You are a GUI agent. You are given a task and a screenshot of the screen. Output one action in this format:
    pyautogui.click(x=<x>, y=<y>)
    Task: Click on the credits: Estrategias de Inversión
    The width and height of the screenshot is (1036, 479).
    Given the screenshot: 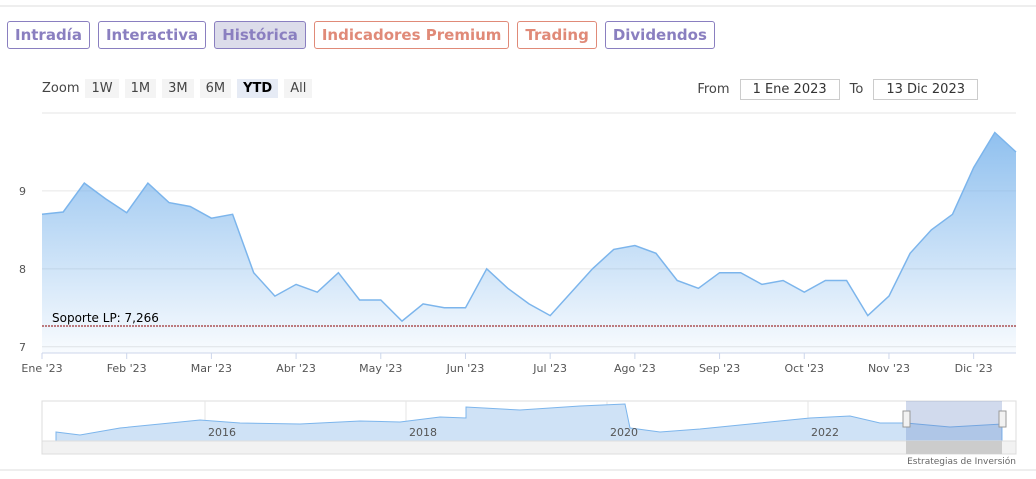 What is the action you would take?
    pyautogui.click(x=961, y=461)
    